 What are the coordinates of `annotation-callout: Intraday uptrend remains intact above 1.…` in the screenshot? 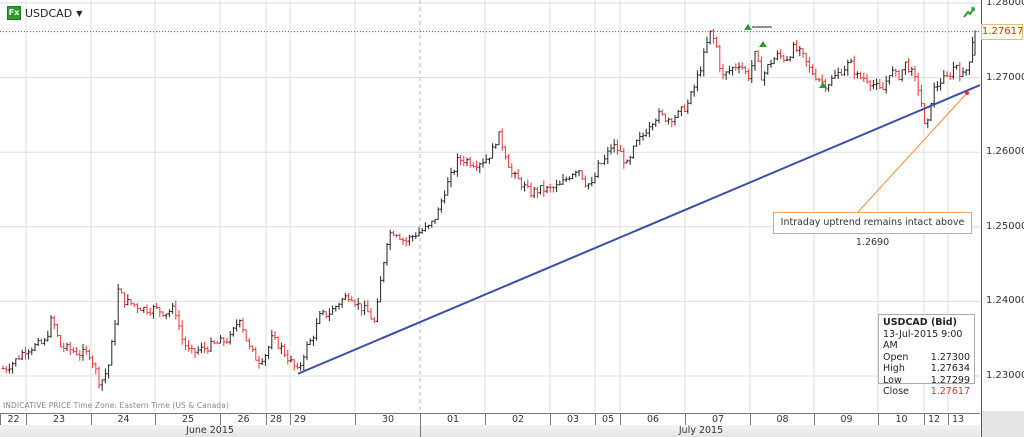 It's located at (872, 230).